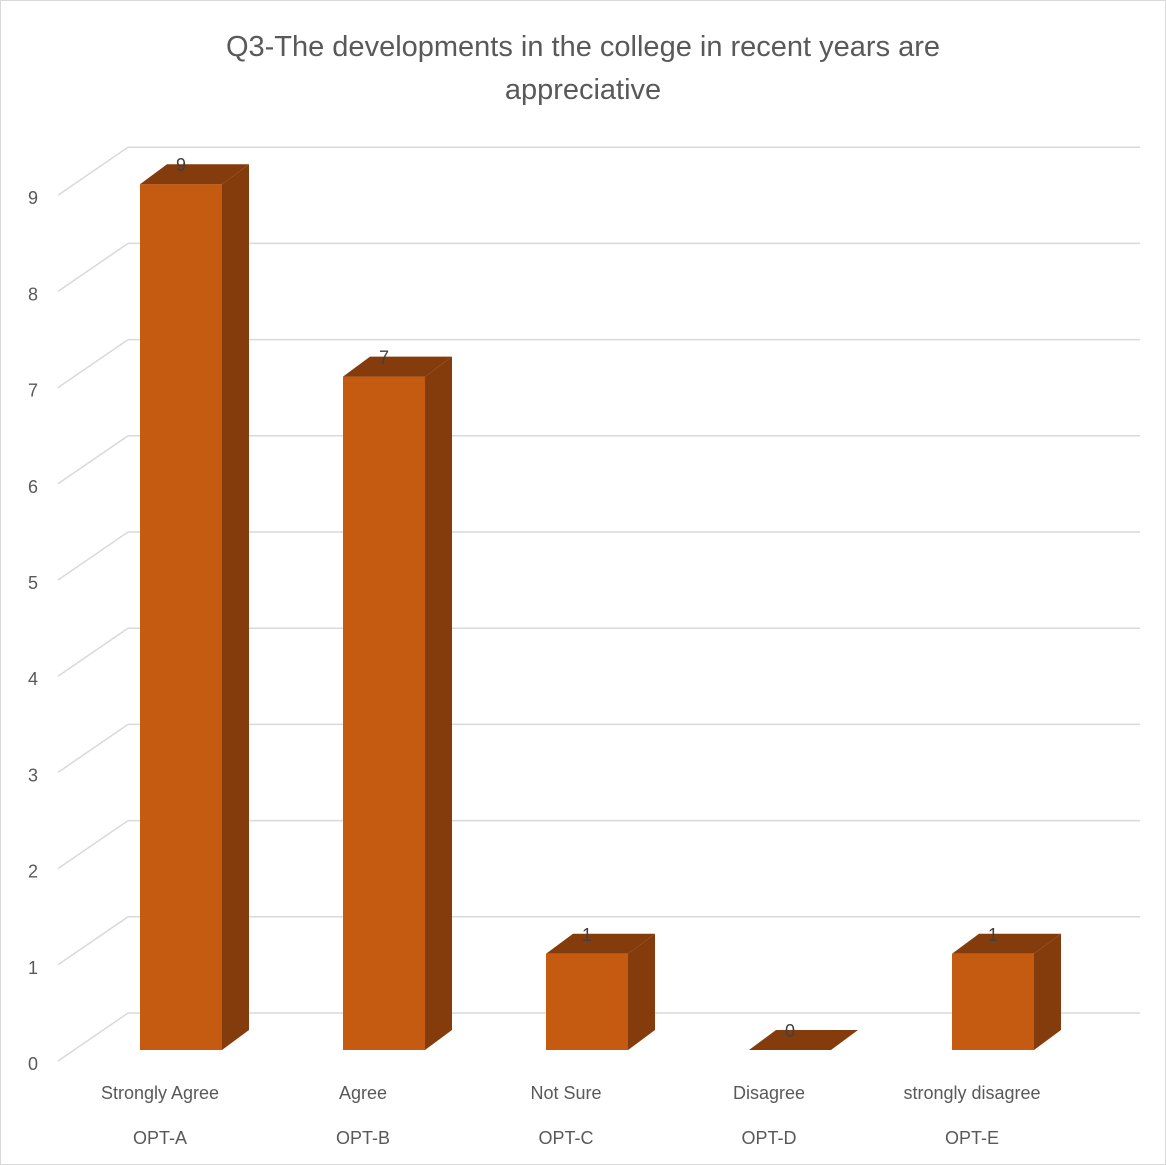 The height and width of the screenshot is (1165, 1166). I want to click on x-category-label: Strongly Agree, so click(160, 1093).